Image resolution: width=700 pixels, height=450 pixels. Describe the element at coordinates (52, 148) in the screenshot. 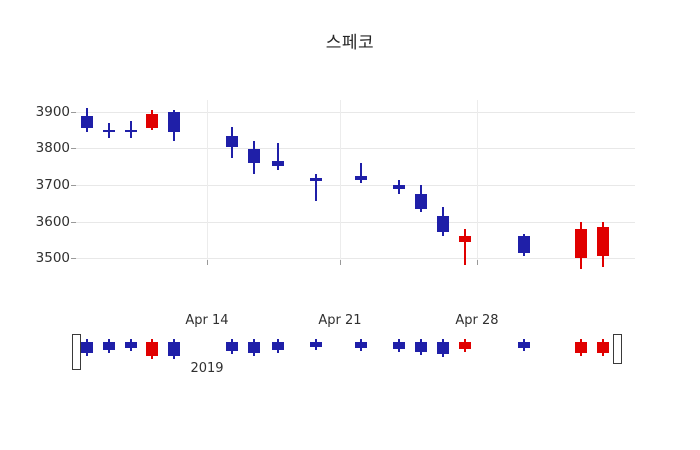

I see `y-tick-label: 3800` at that location.